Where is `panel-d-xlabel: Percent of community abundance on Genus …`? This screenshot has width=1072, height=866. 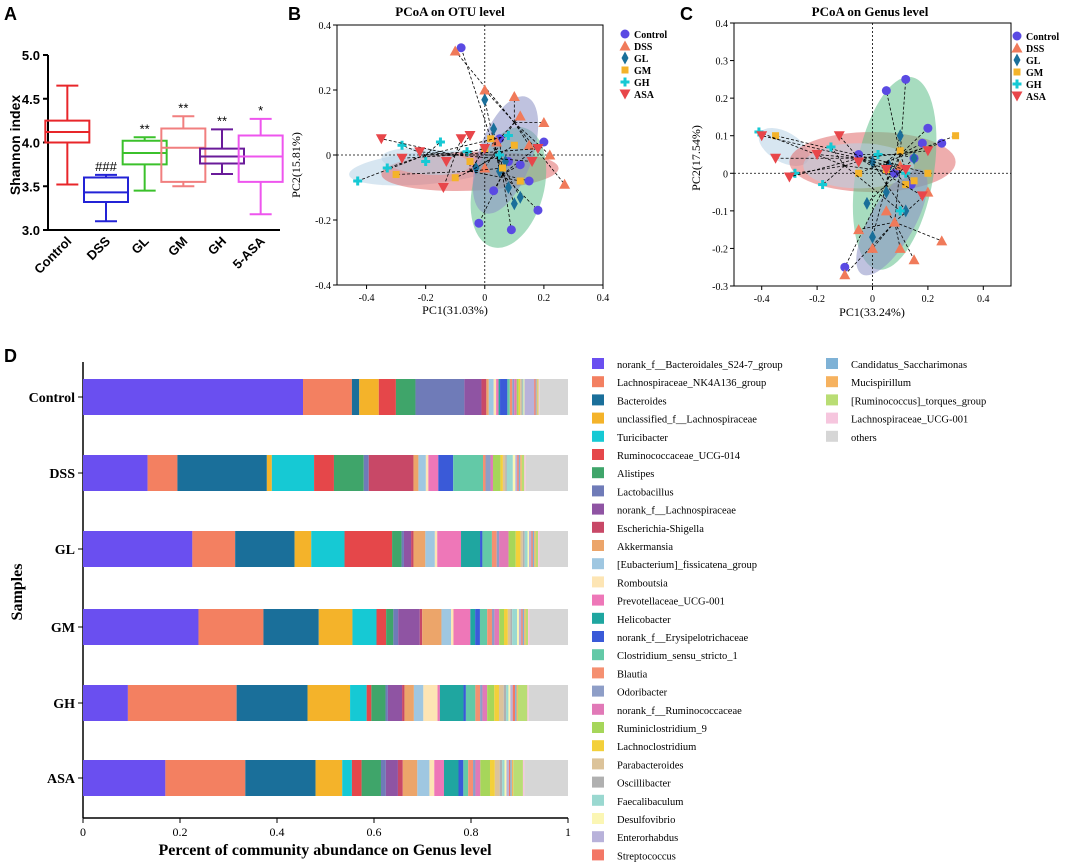 panel-d-xlabel: Percent of community abundance on Genus … is located at coordinates (325, 850).